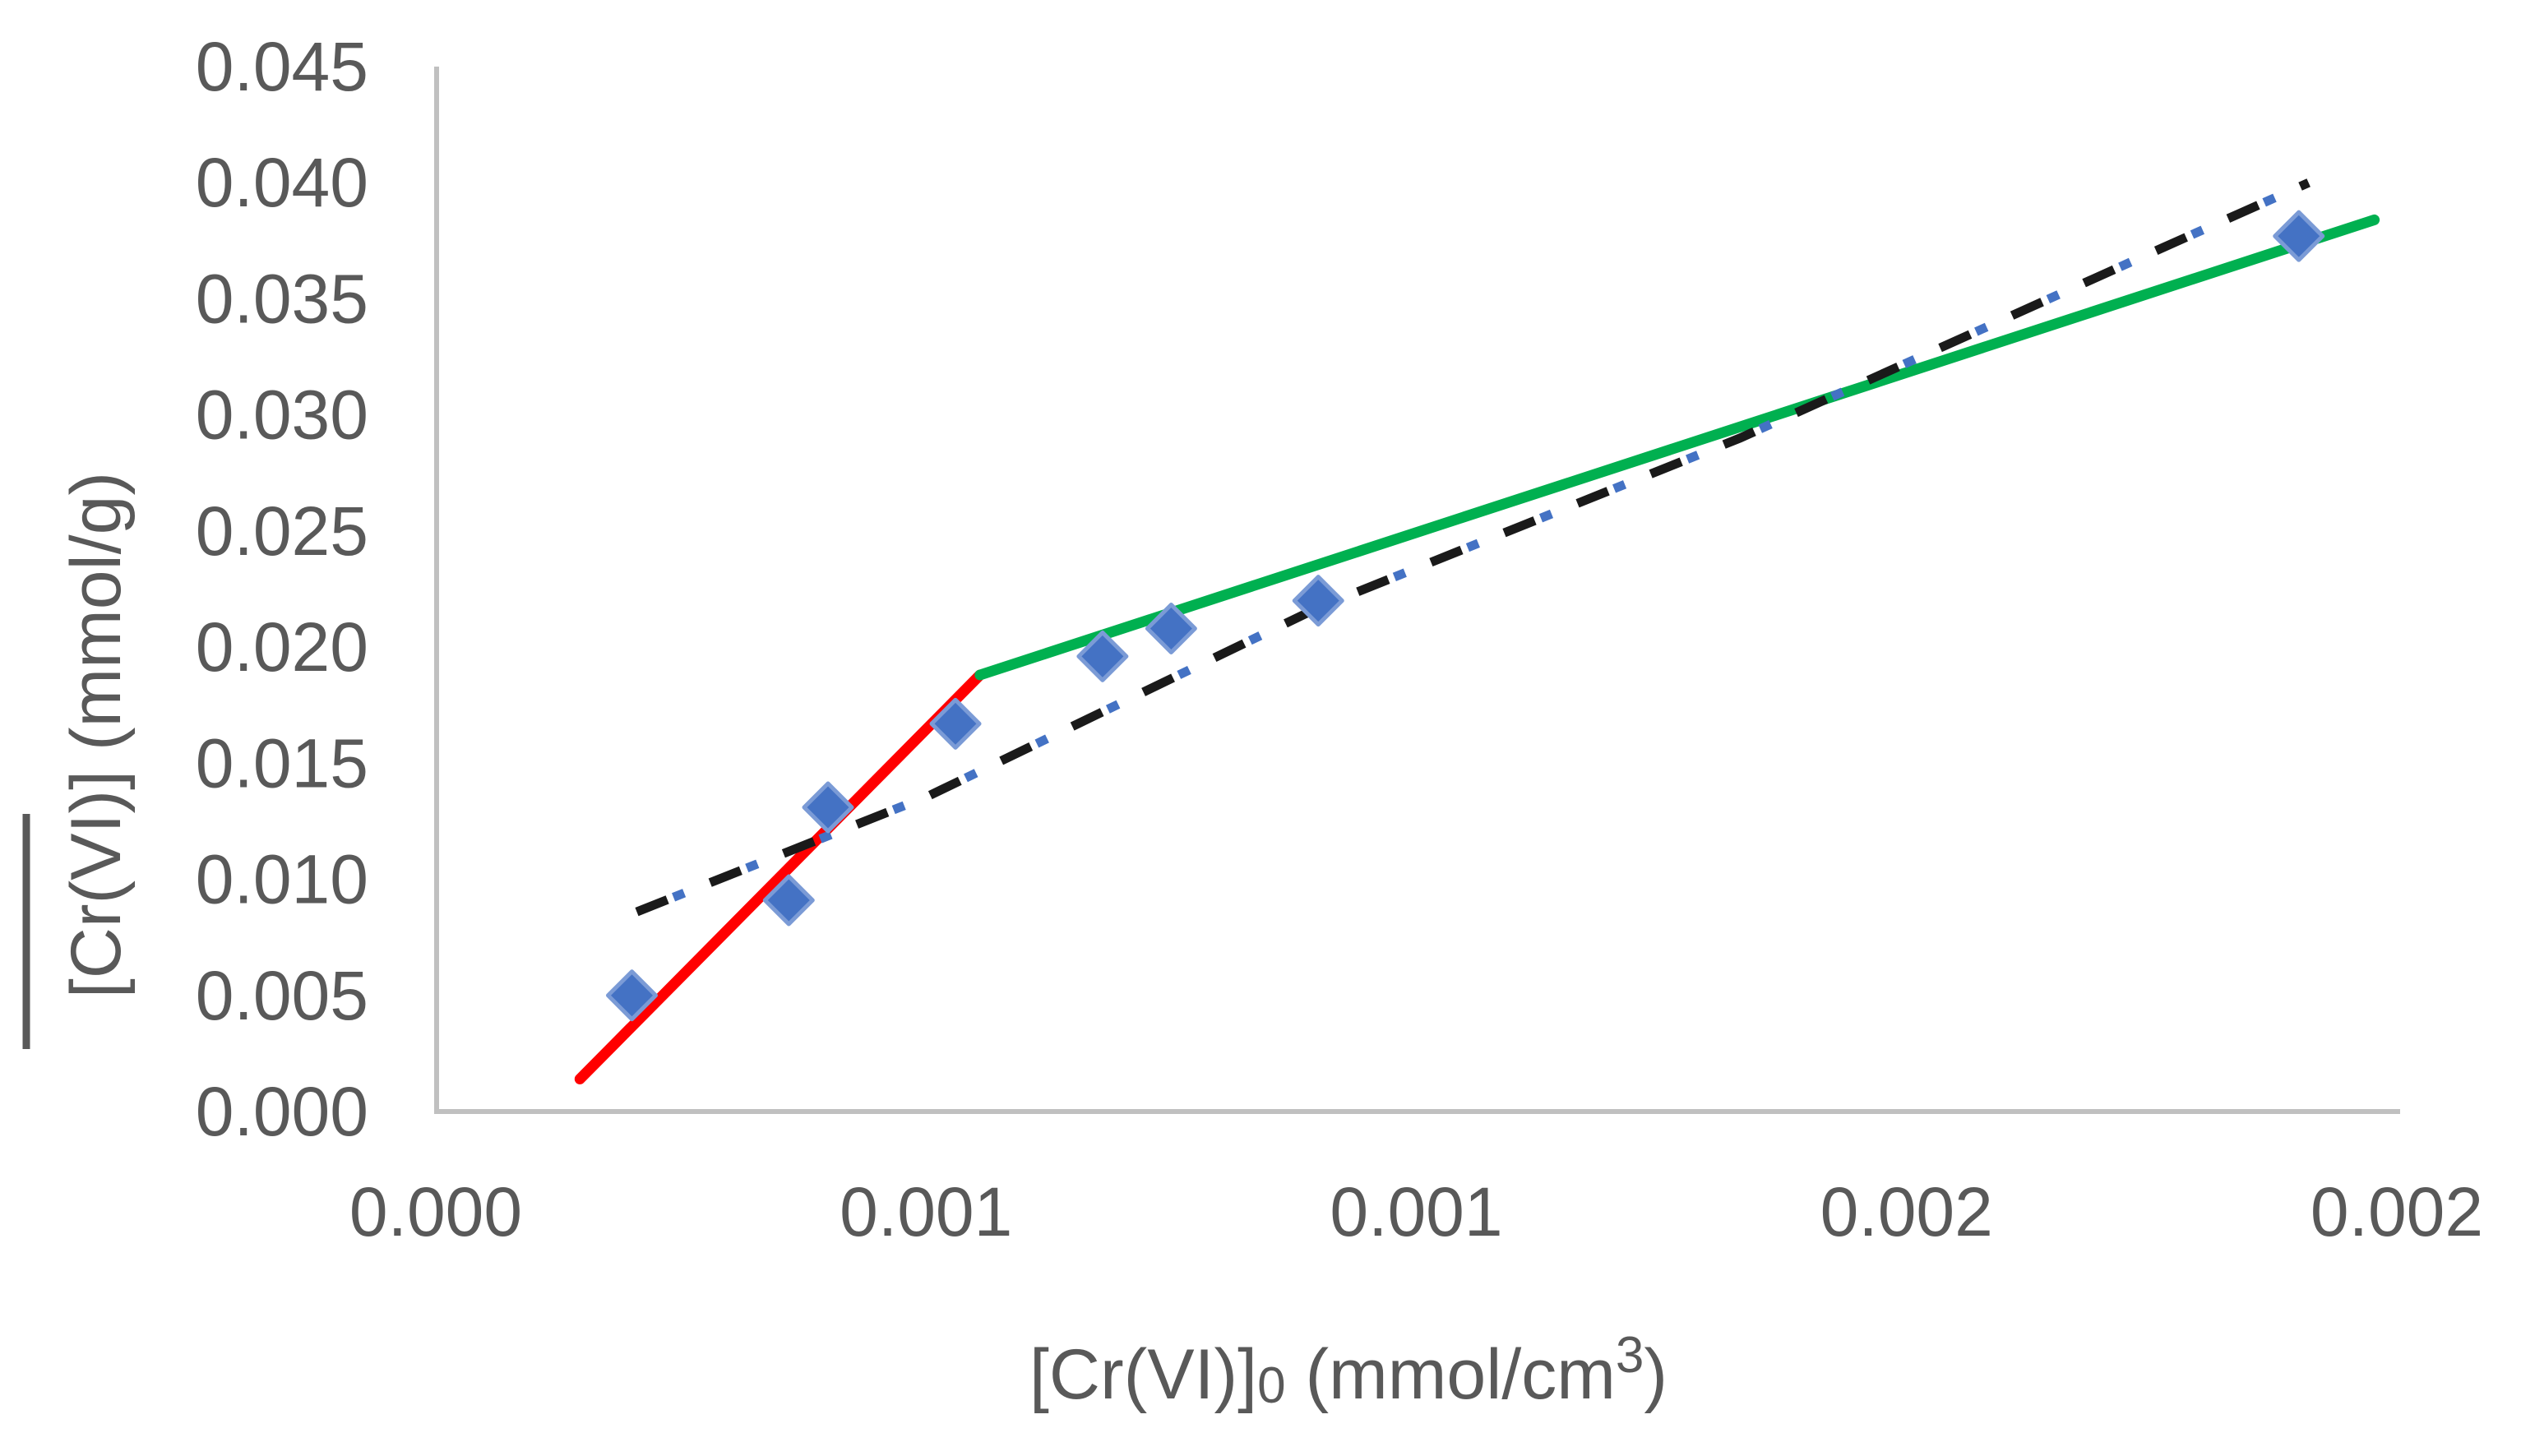 The width and height of the screenshot is (2521, 1456). I want to click on x-axis-tick-labels: 0.000 0.001 0.001 0.002 0.002, so click(1416, 1211).